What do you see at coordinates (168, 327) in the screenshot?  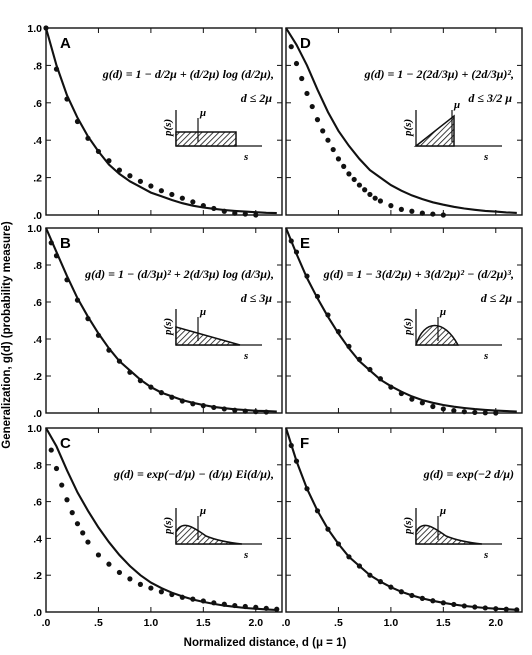 I see `inset-y-label: p(s)` at bounding box center [168, 327].